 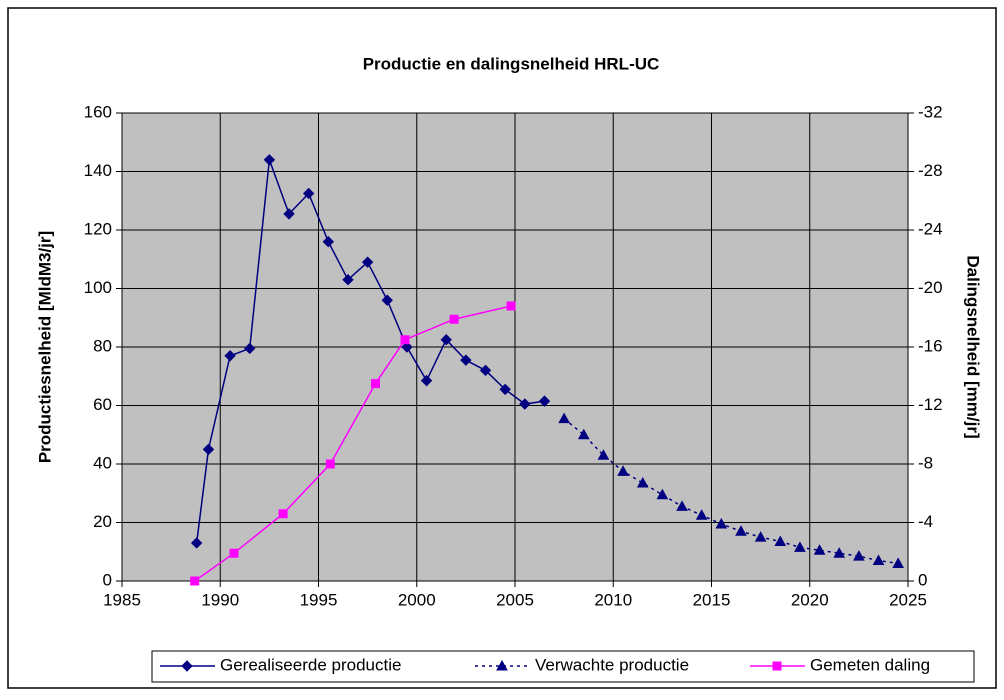 I want to click on legend-box, so click(x=563, y=666).